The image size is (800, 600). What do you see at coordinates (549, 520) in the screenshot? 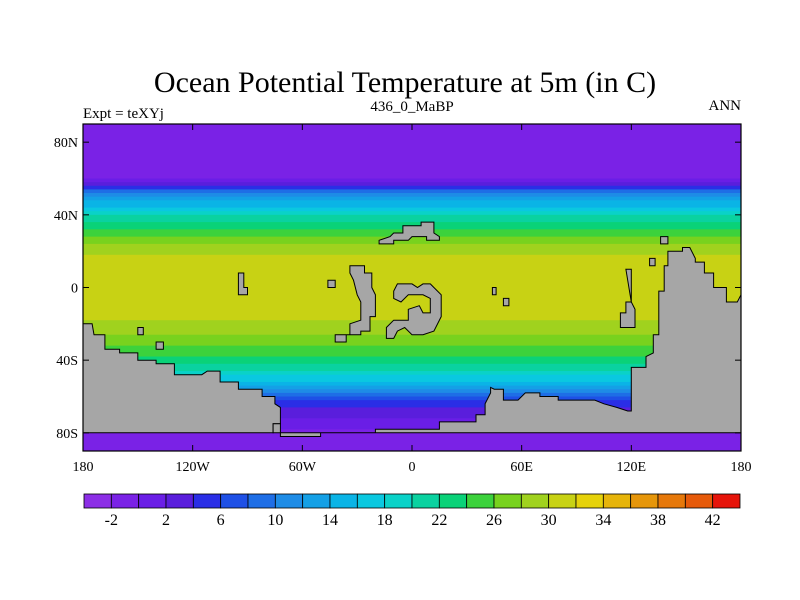
I see `colorbar-label: 30` at bounding box center [549, 520].